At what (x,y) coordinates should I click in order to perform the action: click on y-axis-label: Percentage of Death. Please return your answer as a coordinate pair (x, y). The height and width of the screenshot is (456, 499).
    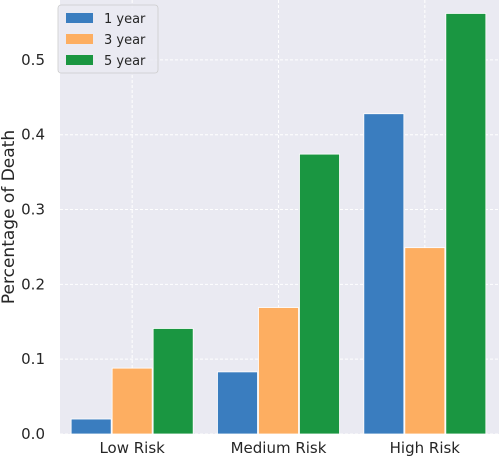
    Looking at the image, I should click on (9, 217).